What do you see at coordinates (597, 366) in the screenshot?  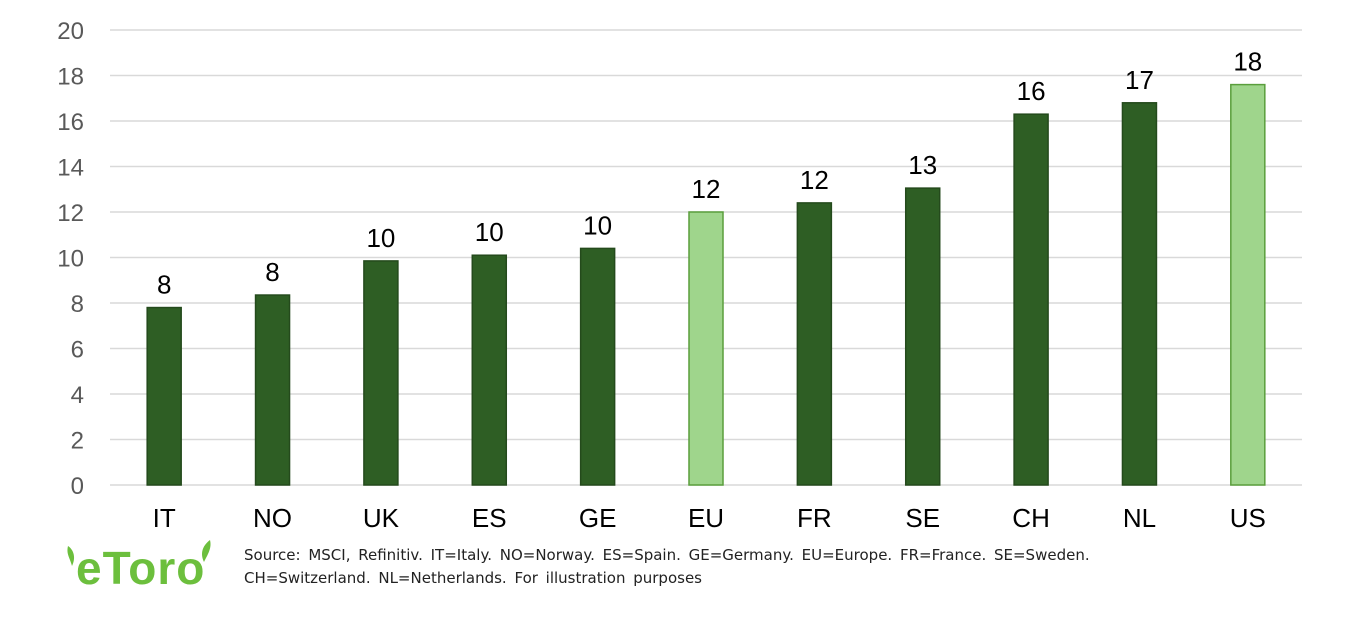 I see `bar-ge` at bounding box center [597, 366].